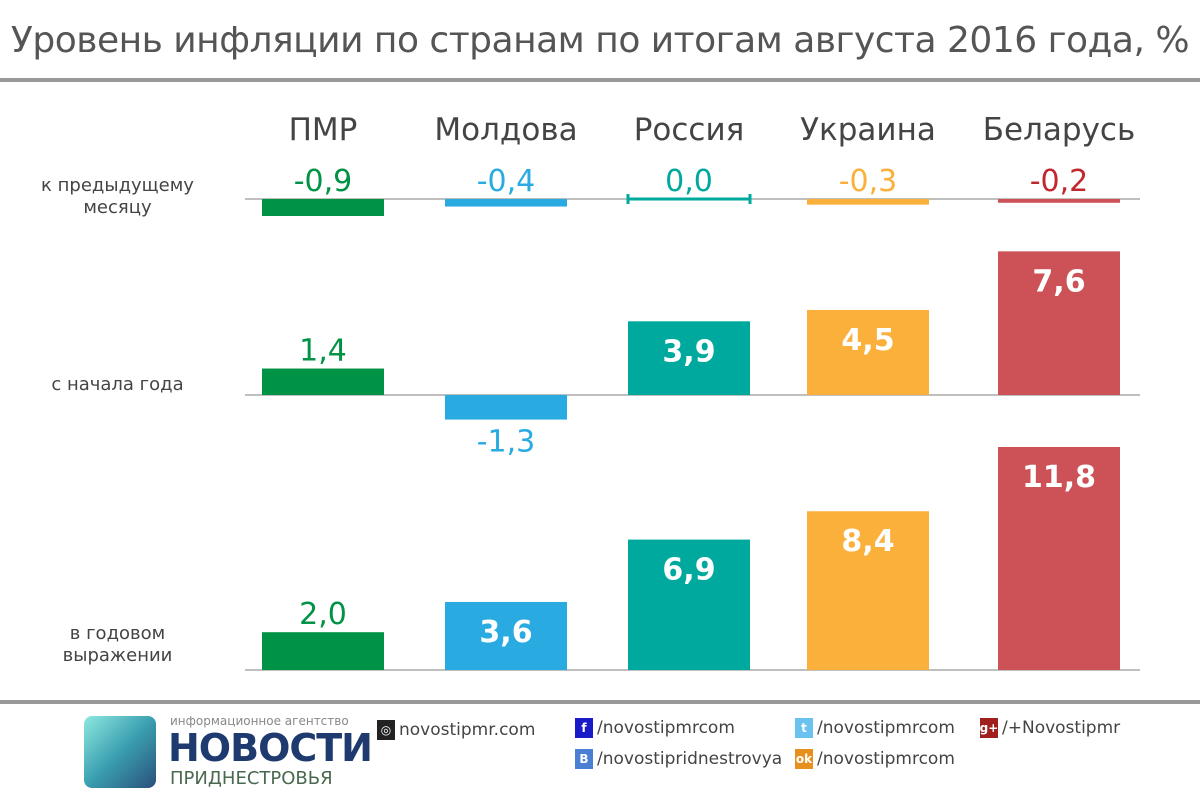  What do you see at coordinates (1061, 728) in the screenshot?
I see `link-text: /+Novostipmr` at bounding box center [1061, 728].